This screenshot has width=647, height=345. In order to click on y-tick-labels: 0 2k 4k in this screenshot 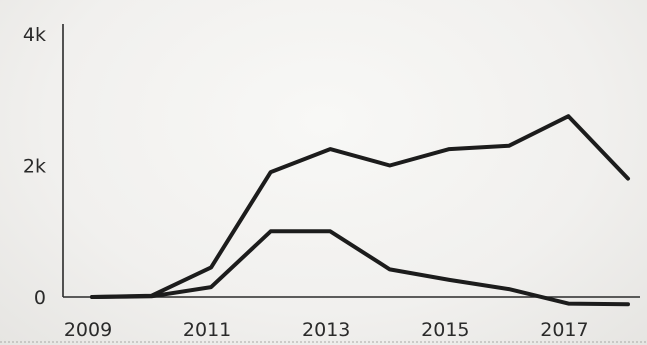, I will do `click(34, 166)`.